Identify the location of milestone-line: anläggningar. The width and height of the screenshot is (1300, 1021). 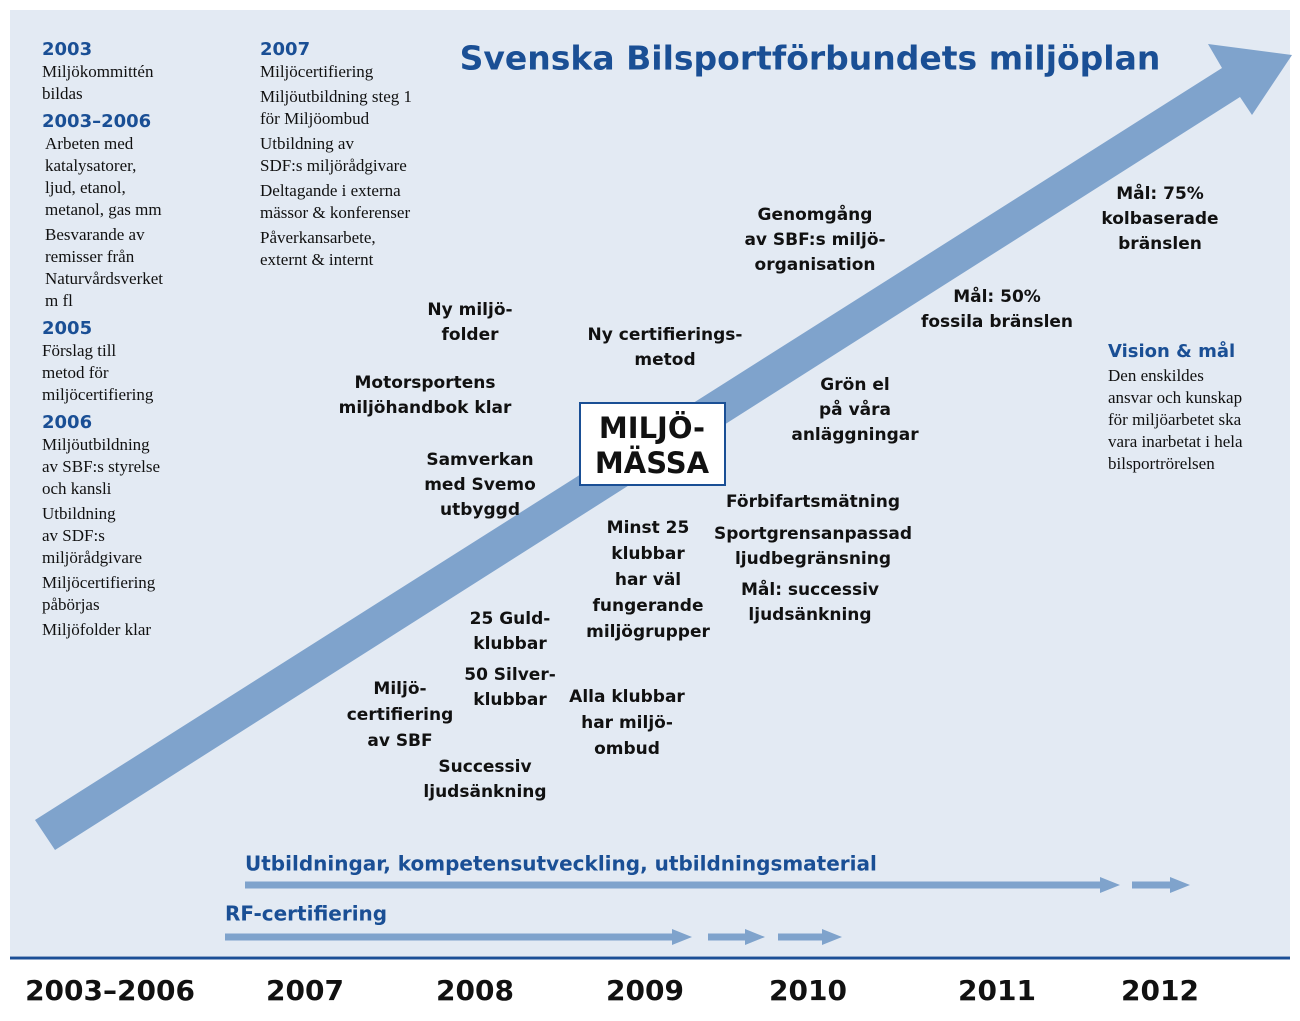
(855, 435).